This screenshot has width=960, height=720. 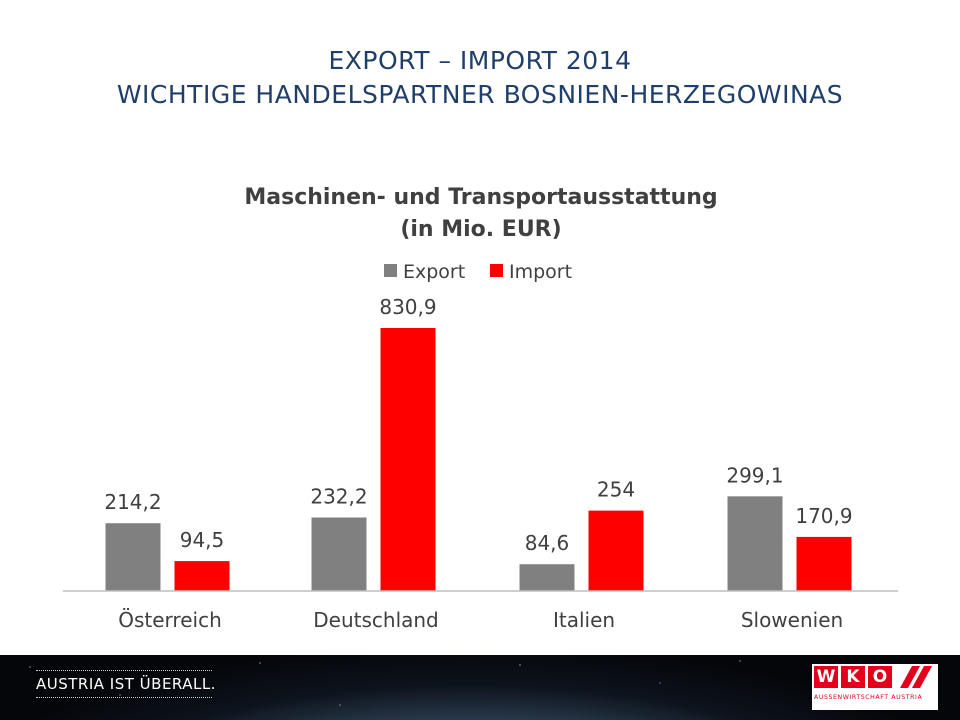 What do you see at coordinates (478, 272) in the screenshot?
I see `chart-legend: Export Import` at bounding box center [478, 272].